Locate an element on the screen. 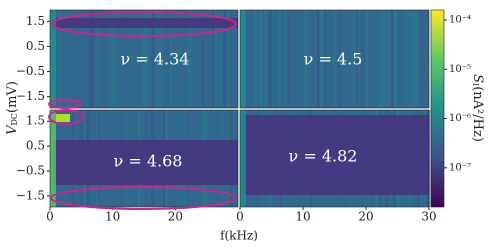 The width and height of the screenshot is (491, 248). panel-annotation: ν = 4.82 is located at coordinates (323, 156).